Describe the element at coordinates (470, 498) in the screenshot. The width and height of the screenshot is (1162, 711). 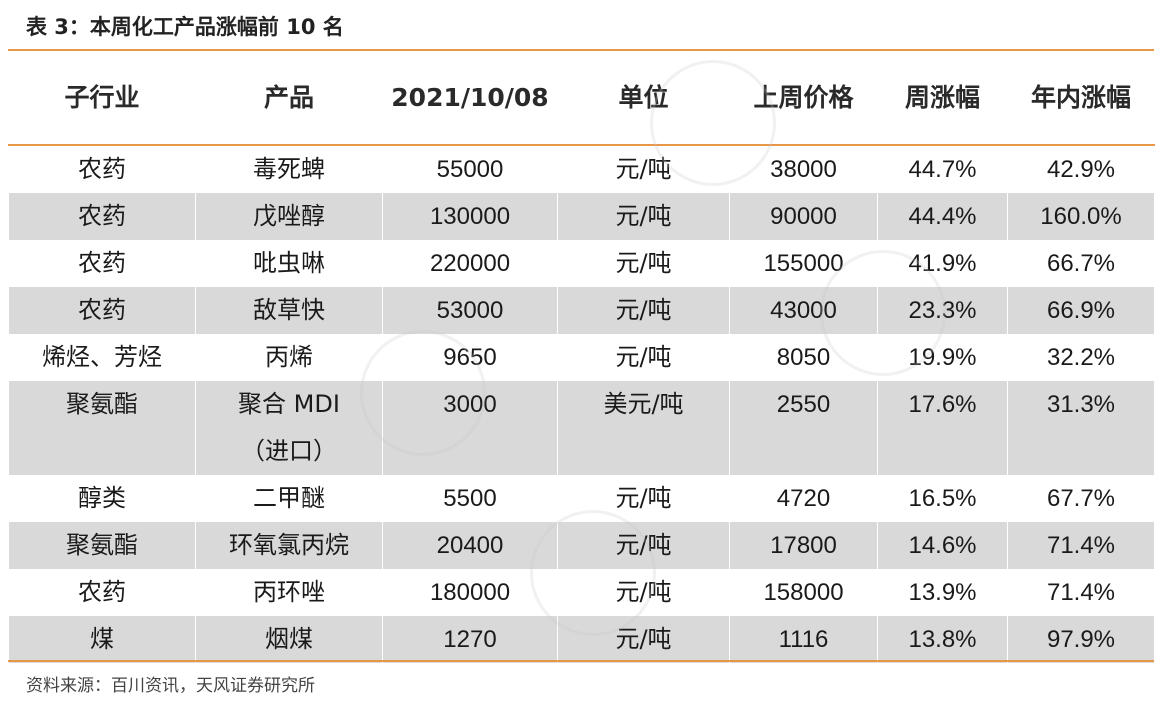
I see `cell-price: 5500` at that location.